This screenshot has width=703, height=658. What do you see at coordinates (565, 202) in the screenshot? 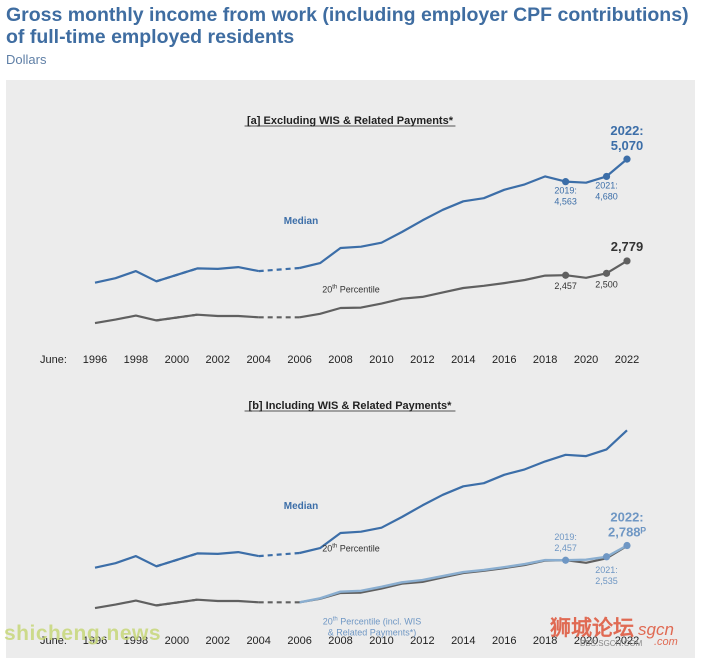
I see `data-point-label: 4,563` at bounding box center [565, 202].